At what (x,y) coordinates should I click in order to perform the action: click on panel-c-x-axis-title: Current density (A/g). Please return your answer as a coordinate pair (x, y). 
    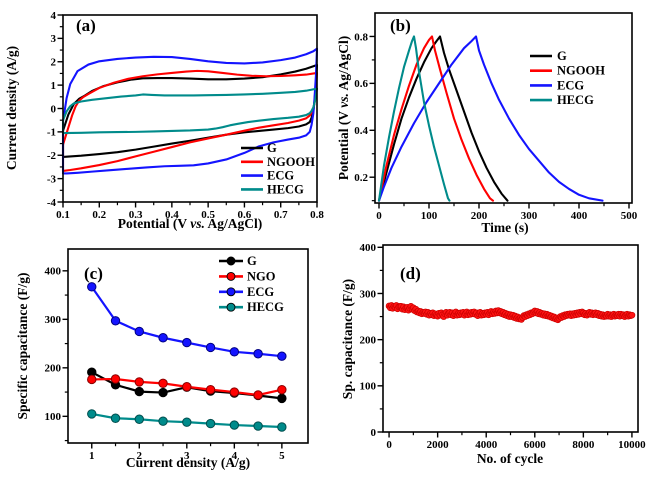
    Looking at the image, I should click on (188, 462).